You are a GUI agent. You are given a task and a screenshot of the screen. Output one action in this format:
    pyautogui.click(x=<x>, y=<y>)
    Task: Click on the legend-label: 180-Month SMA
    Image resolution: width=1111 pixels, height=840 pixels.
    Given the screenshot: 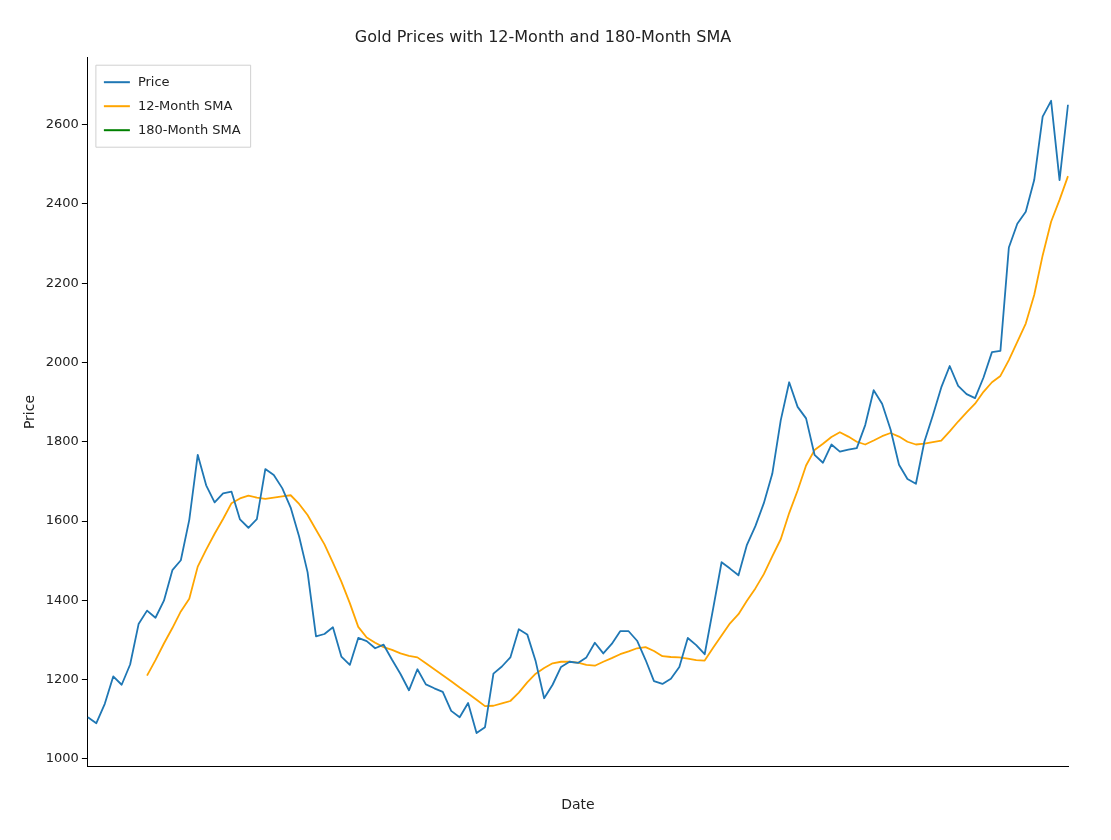 What is the action you would take?
    pyautogui.click(x=189, y=129)
    